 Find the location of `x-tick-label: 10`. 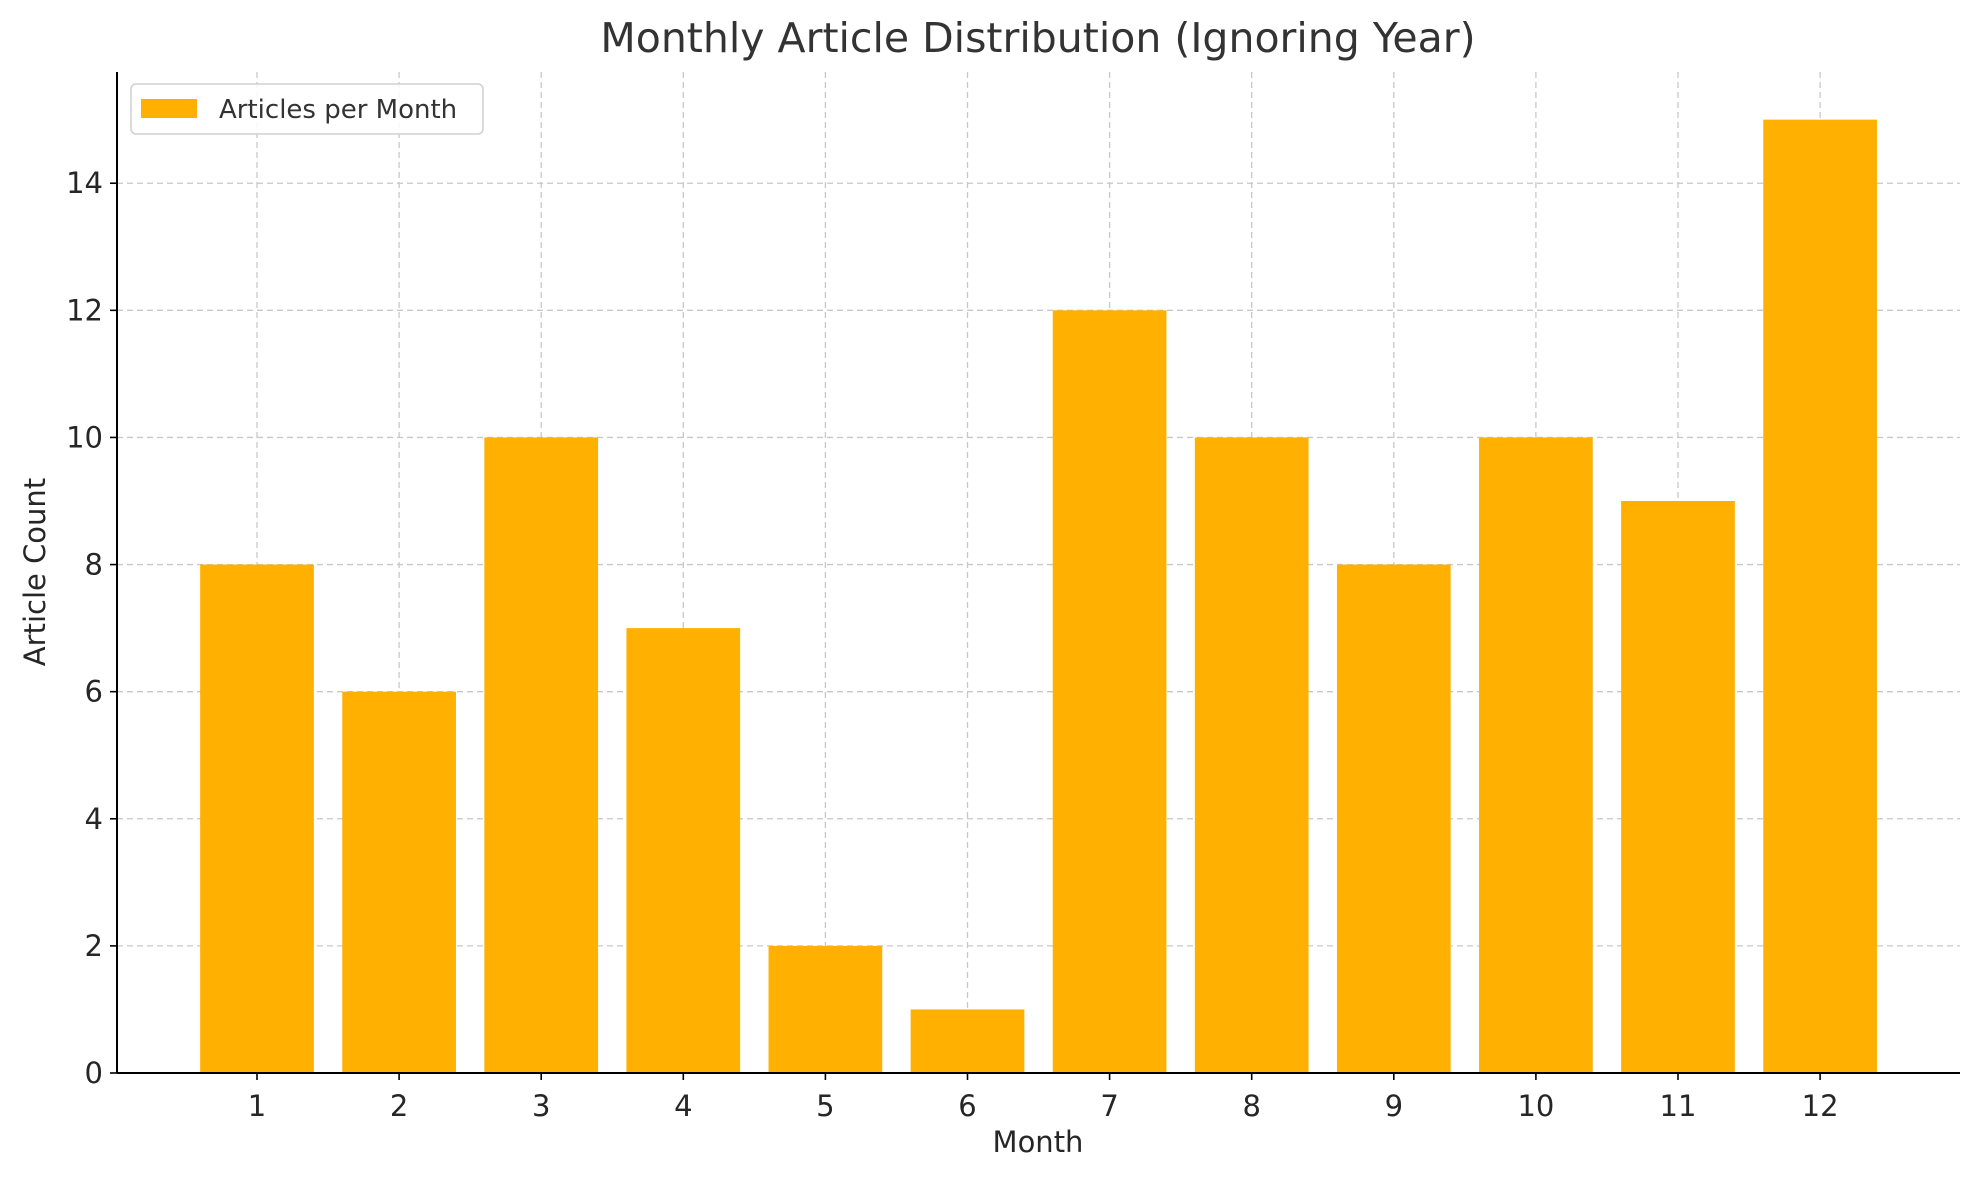

x-tick-label: 10 is located at coordinates (1535, 1106).